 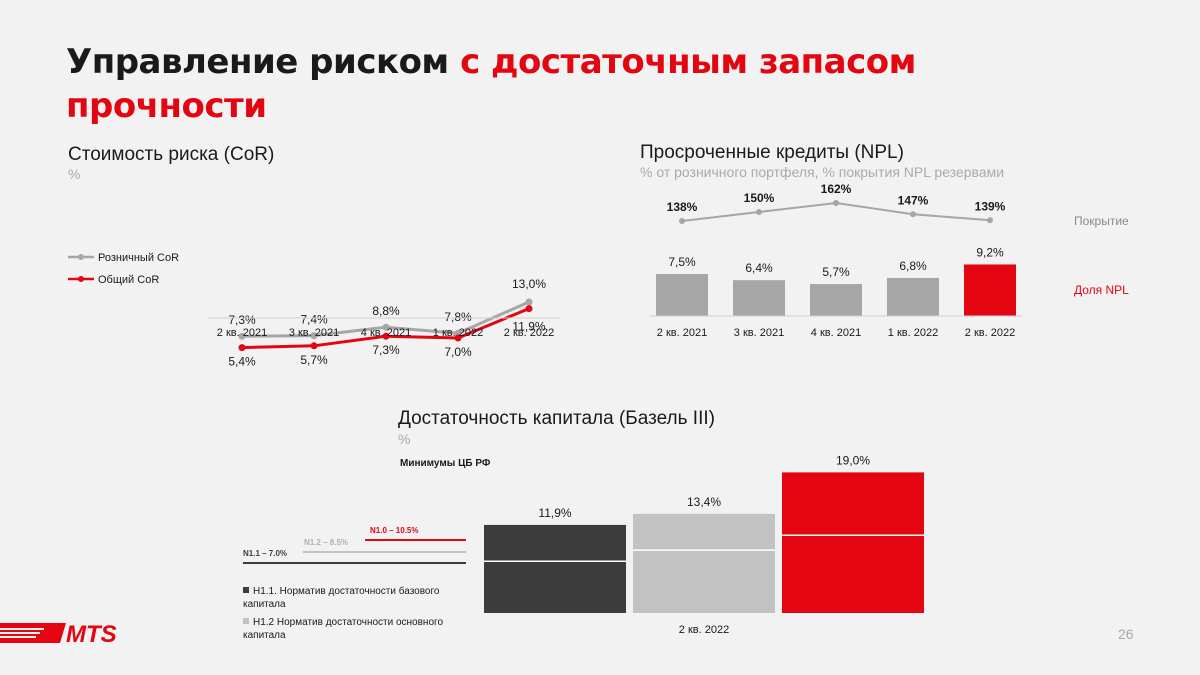 What do you see at coordinates (913, 200) in the screenshot?
I see `npl-coverage-label: 147%` at bounding box center [913, 200].